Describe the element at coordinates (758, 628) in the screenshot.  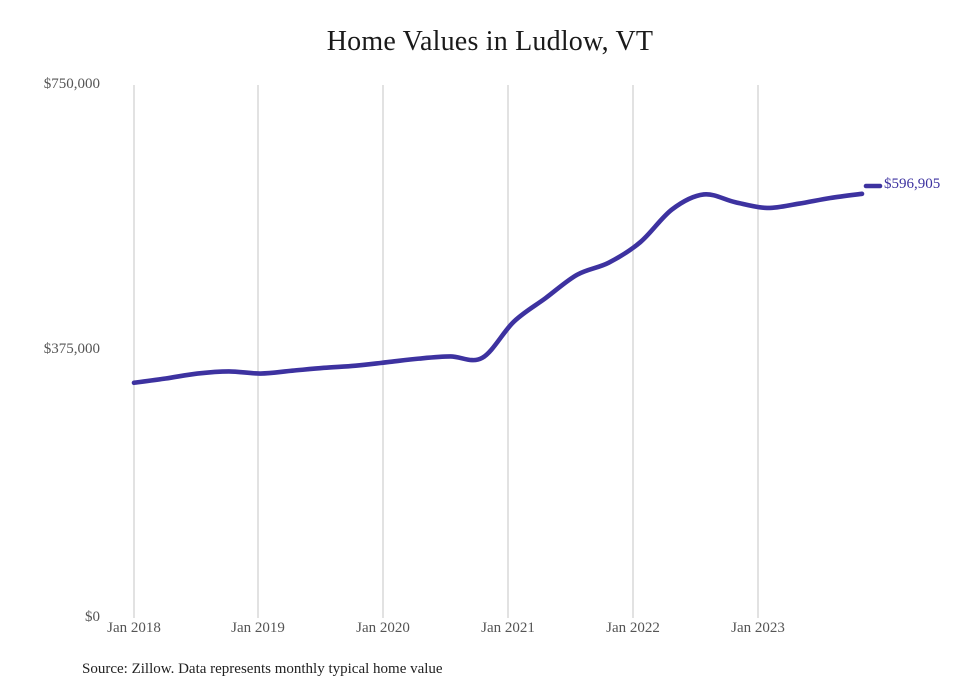
I see `x-axis-tick-jan-2023: Jan 2023` at that location.